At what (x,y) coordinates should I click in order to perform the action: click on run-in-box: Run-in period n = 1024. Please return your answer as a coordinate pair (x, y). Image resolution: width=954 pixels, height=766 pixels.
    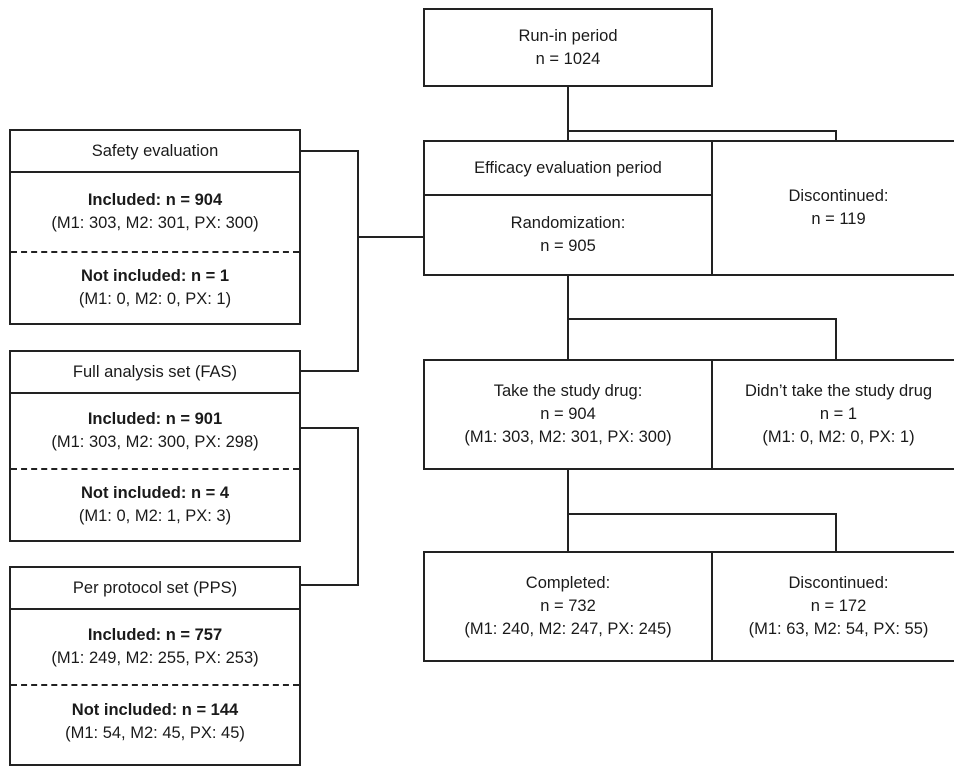
    Looking at the image, I should click on (568, 47).